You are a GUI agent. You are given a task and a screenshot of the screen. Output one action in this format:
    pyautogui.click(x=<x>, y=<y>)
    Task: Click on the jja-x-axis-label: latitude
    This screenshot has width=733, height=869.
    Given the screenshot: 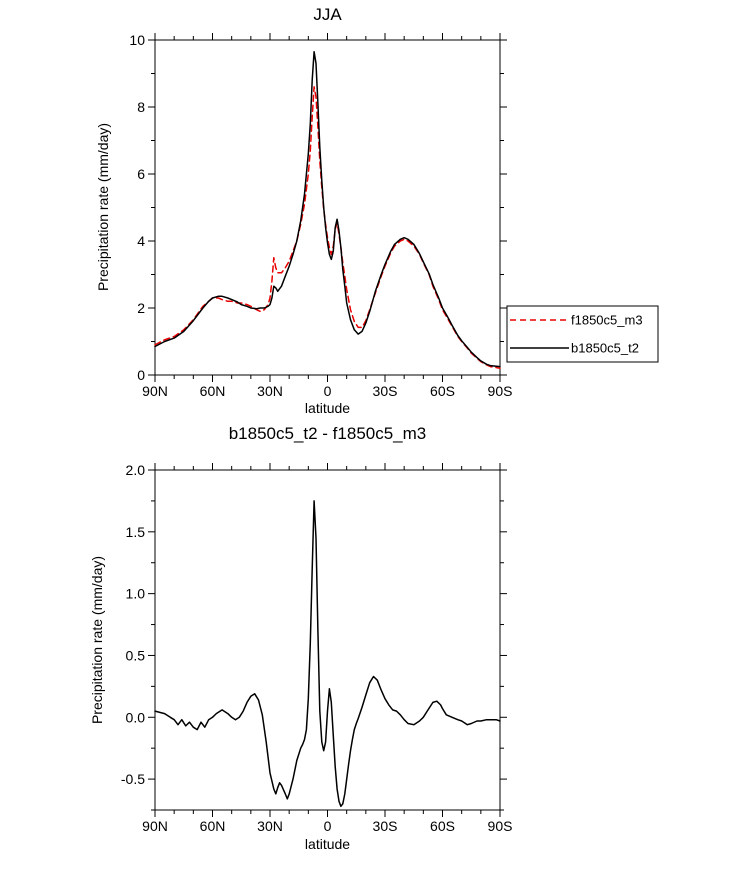 What is the action you would take?
    pyautogui.click(x=327, y=408)
    